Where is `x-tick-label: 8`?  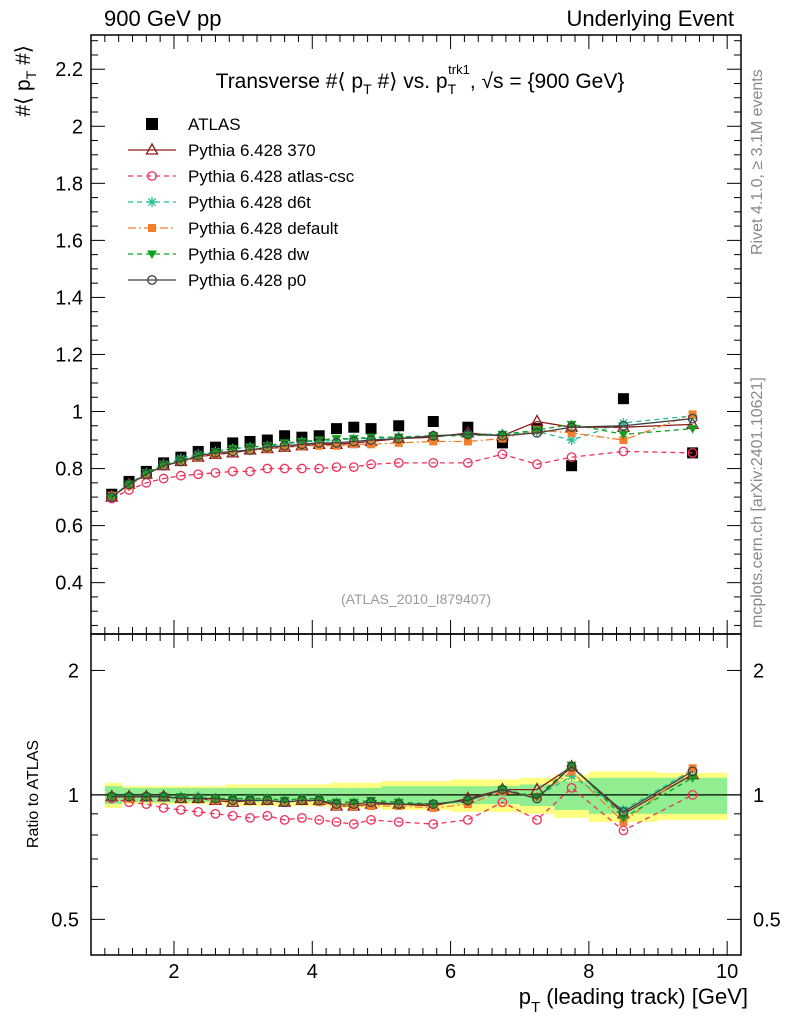
x-tick-label: 8 is located at coordinates (588, 972).